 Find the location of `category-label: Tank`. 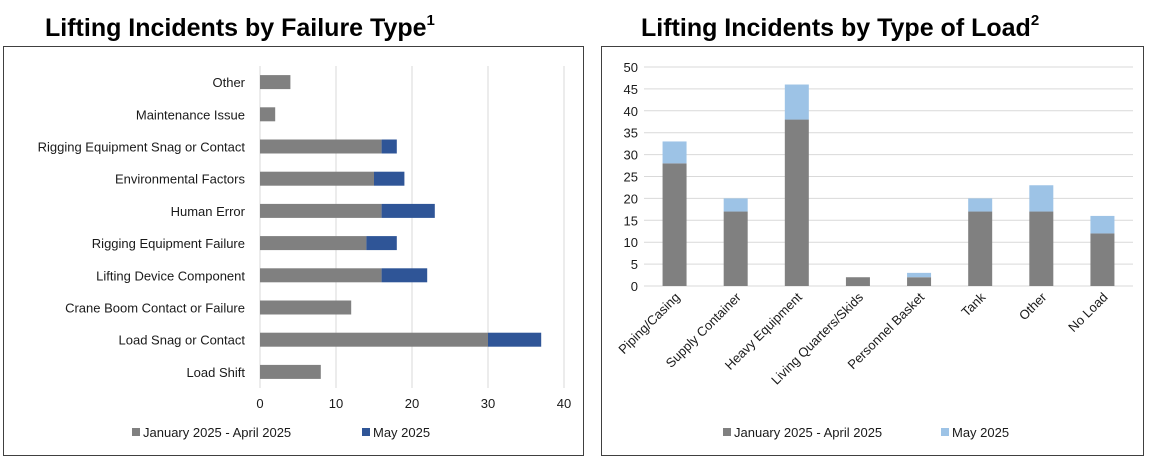

category-label: Tank is located at coordinates (973, 304).